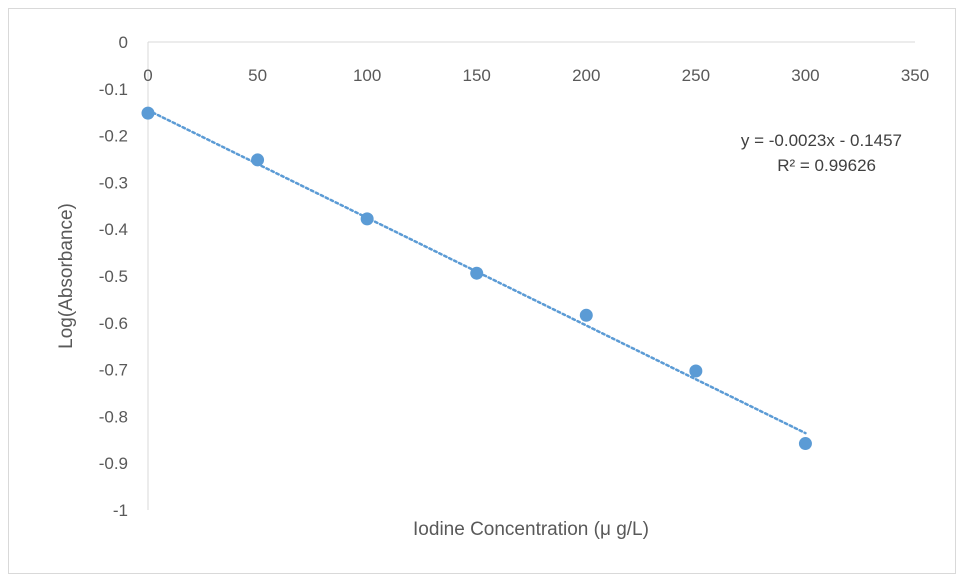  What do you see at coordinates (66, 276) in the screenshot?
I see `y-axis-title: Log(Absorbance)` at bounding box center [66, 276].